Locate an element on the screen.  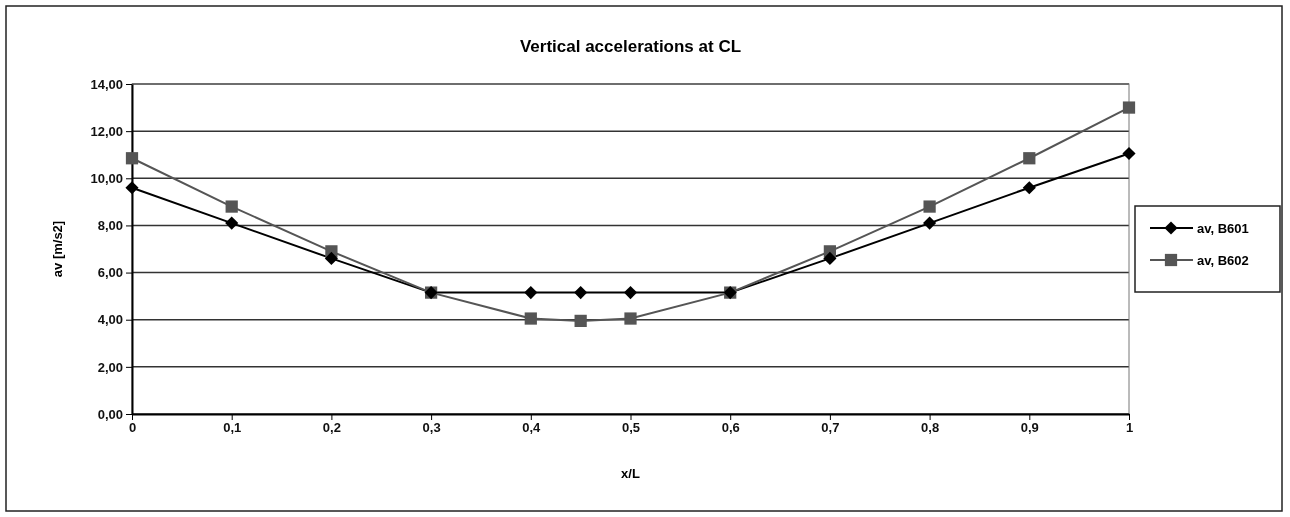
y-tick-label: 4,00 is located at coordinates (110, 320).